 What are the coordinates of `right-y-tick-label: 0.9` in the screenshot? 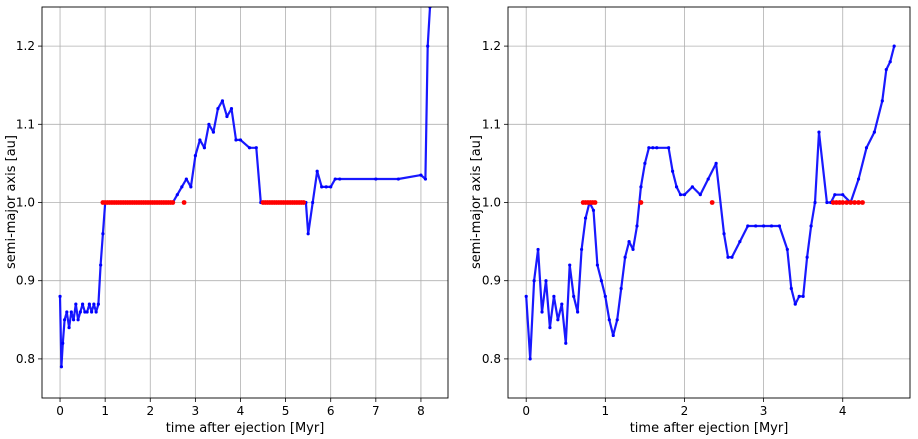 It's located at (491, 281).